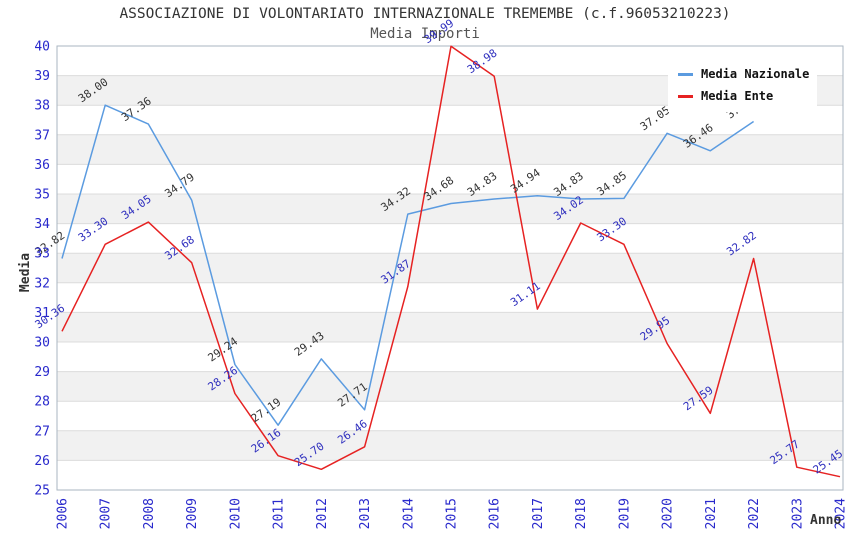  What do you see at coordinates (42, 402) in the screenshot?
I see `y-tick-label: 28` at bounding box center [42, 402].